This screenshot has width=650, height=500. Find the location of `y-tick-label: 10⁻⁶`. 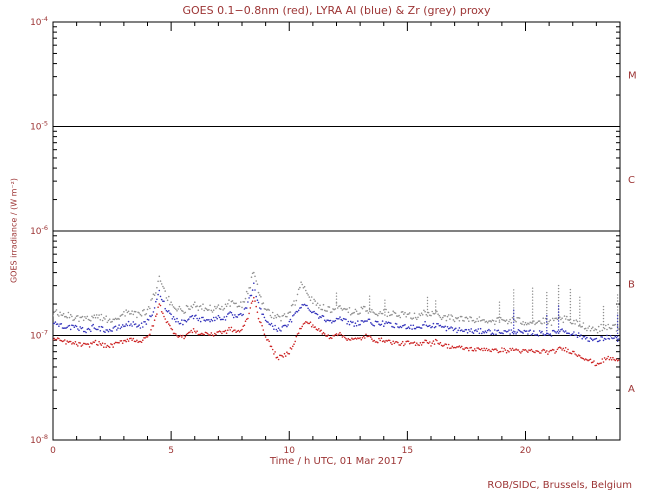

y-tick-label: 10⁻⁶ is located at coordinates (39, 230).